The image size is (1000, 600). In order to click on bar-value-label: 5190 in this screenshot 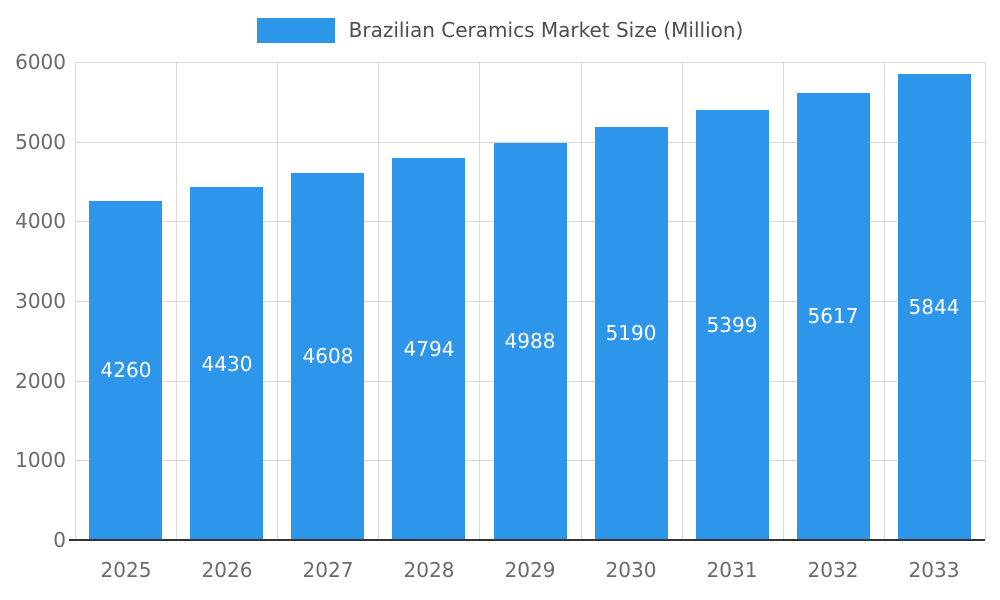, I will do `click(631, 333)`.